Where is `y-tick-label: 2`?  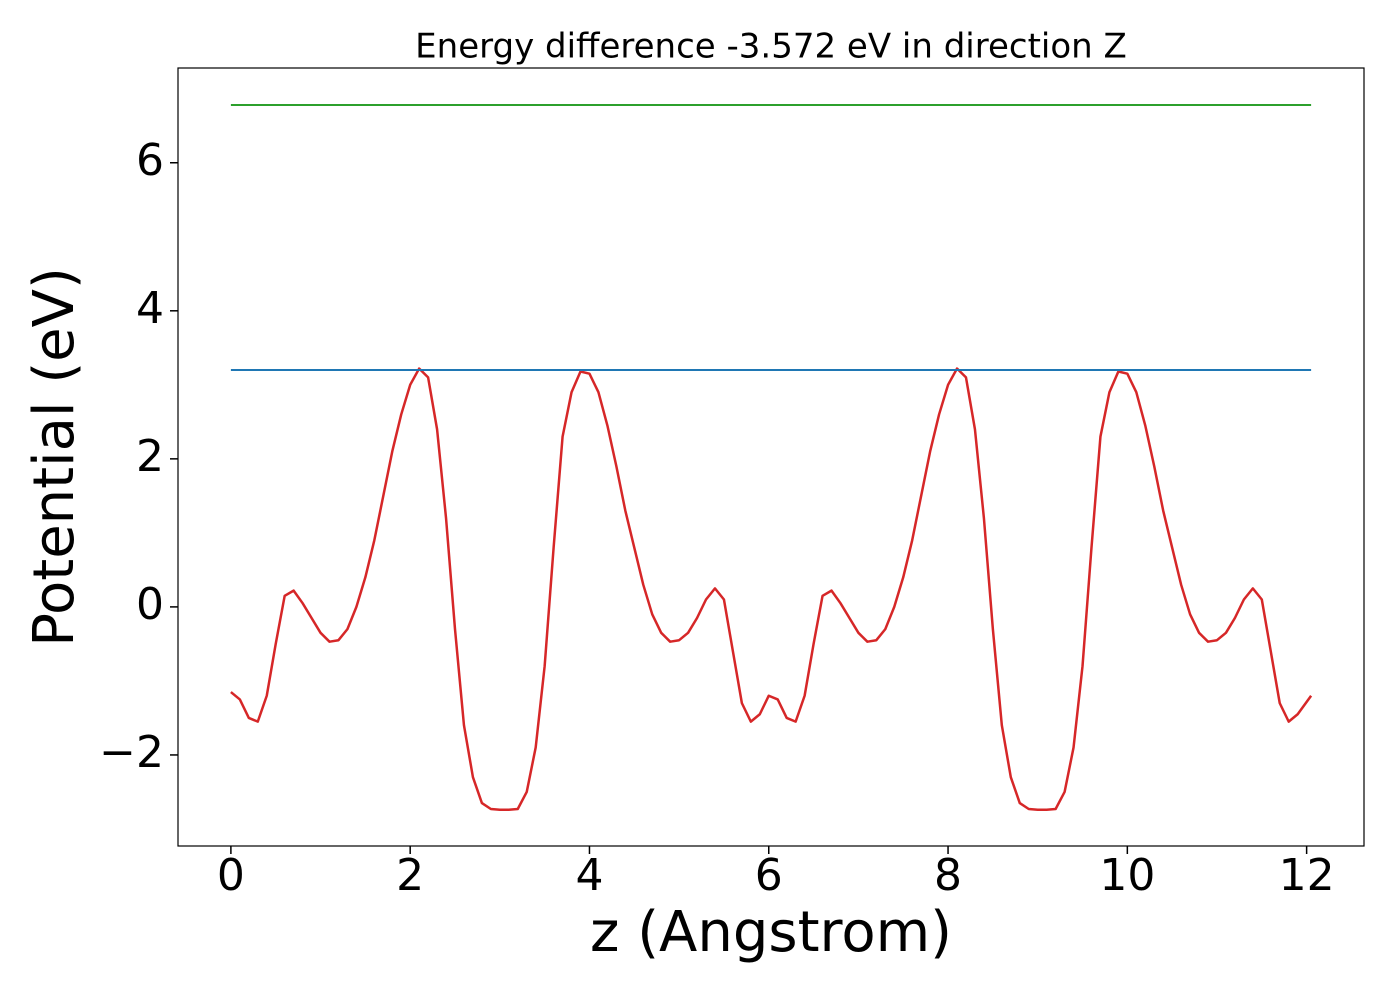 y-tick-label: 2 is located at coordinates (150, 456).